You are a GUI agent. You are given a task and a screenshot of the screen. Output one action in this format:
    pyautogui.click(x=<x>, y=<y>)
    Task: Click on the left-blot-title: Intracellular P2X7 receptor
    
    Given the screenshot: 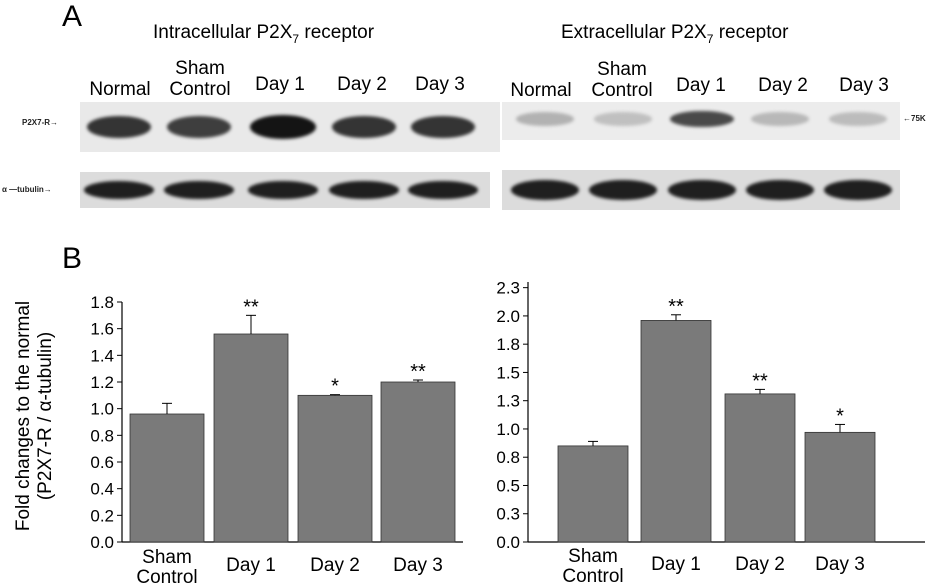 What is the action you would take?
    pyautogui.click(x=263, y=34)
    